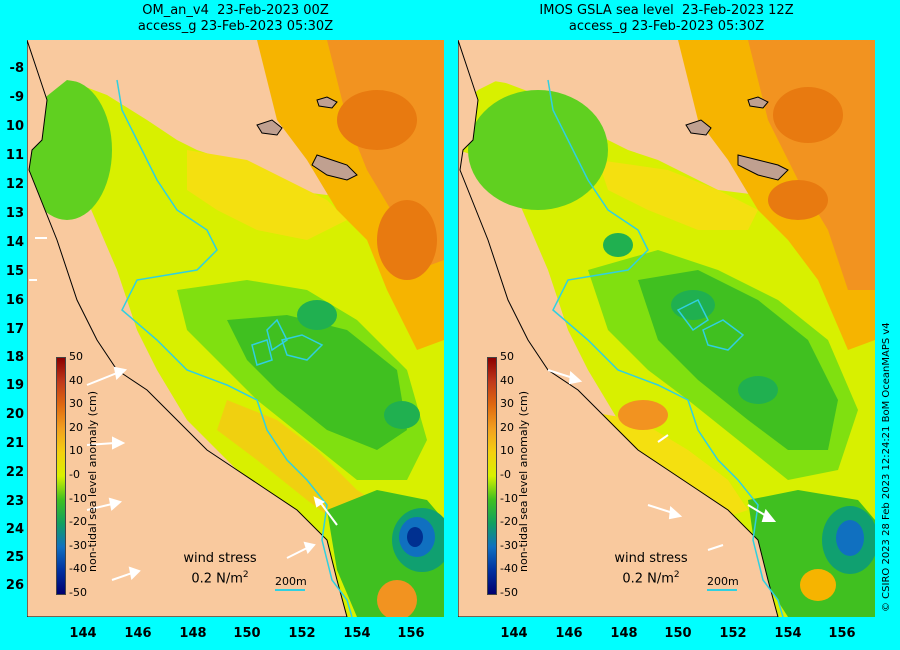  Describe the element at coordinates (14, 300) in the screenshot. I see `y-tick-label: 16` at that location.